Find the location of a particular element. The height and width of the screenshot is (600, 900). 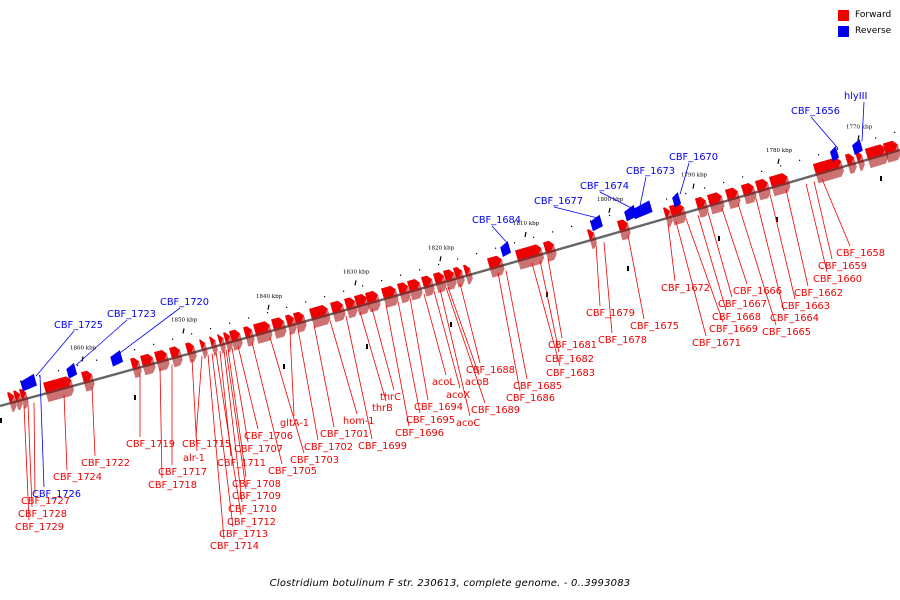

forward-gene-label: CBF_1703 is located at coordinates (314, 460).